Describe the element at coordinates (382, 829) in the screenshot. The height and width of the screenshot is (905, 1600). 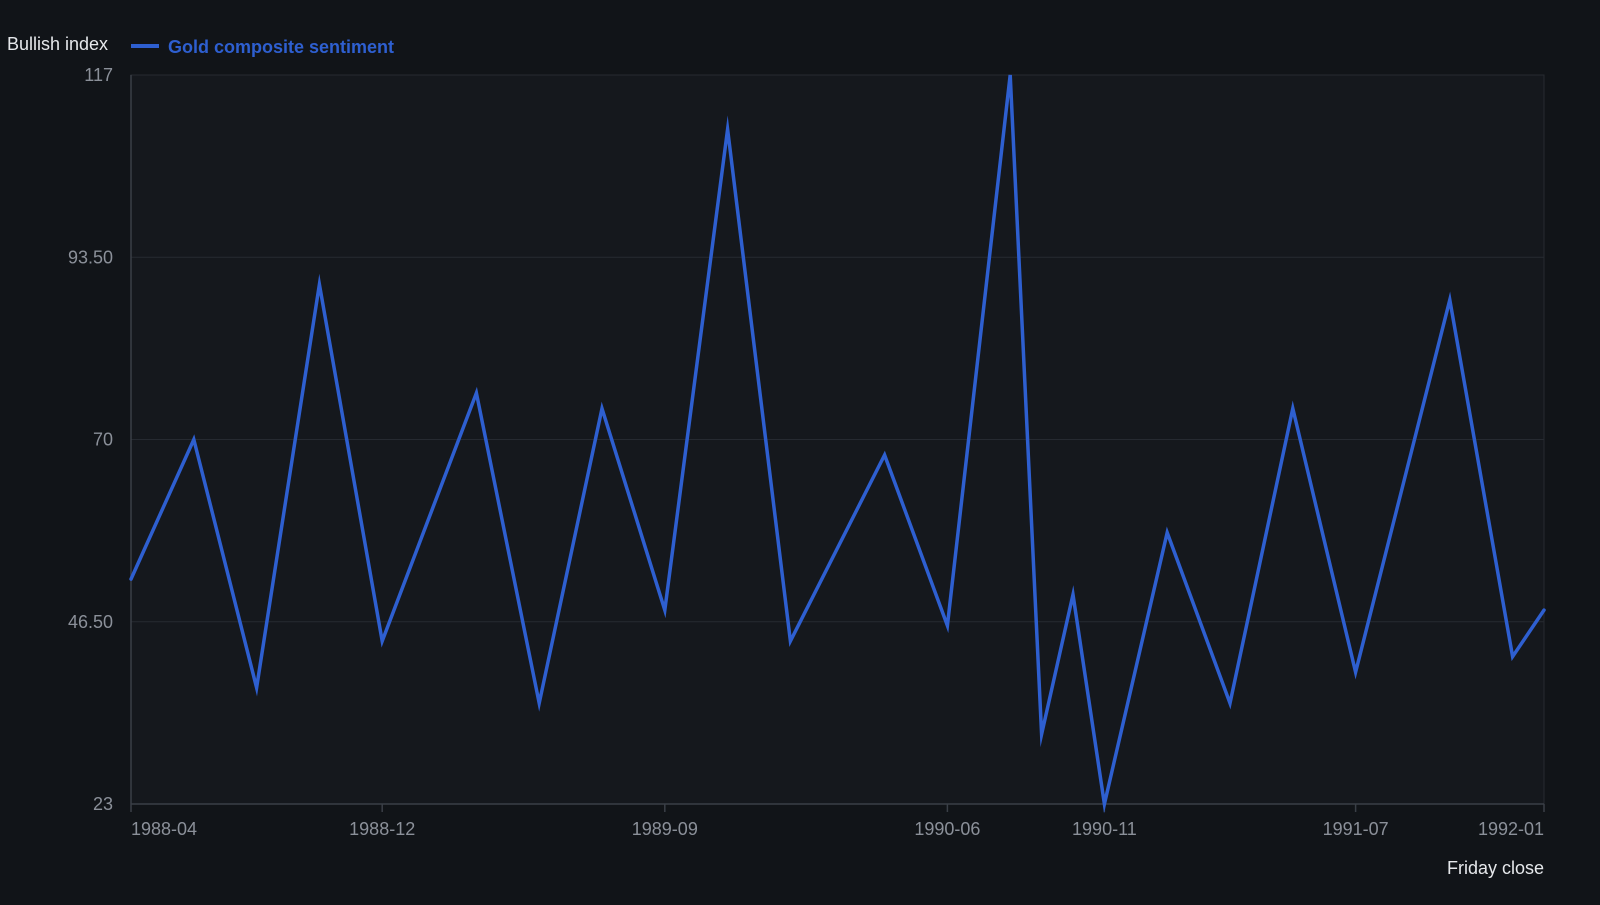
I see `x-tick-label: 1988-12` at that location.